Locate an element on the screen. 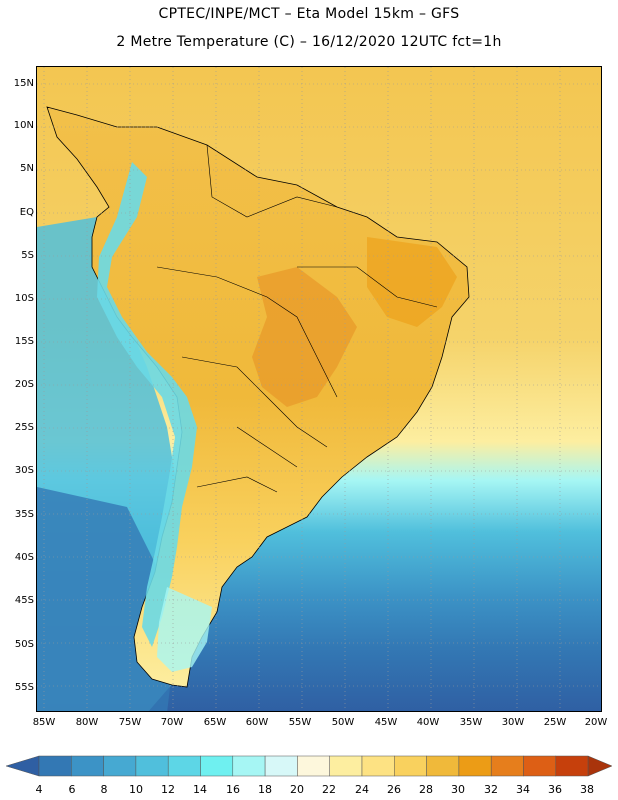 The image size is (618, 800). lat-label-35s: 35S is located at coordinates (24, 514).